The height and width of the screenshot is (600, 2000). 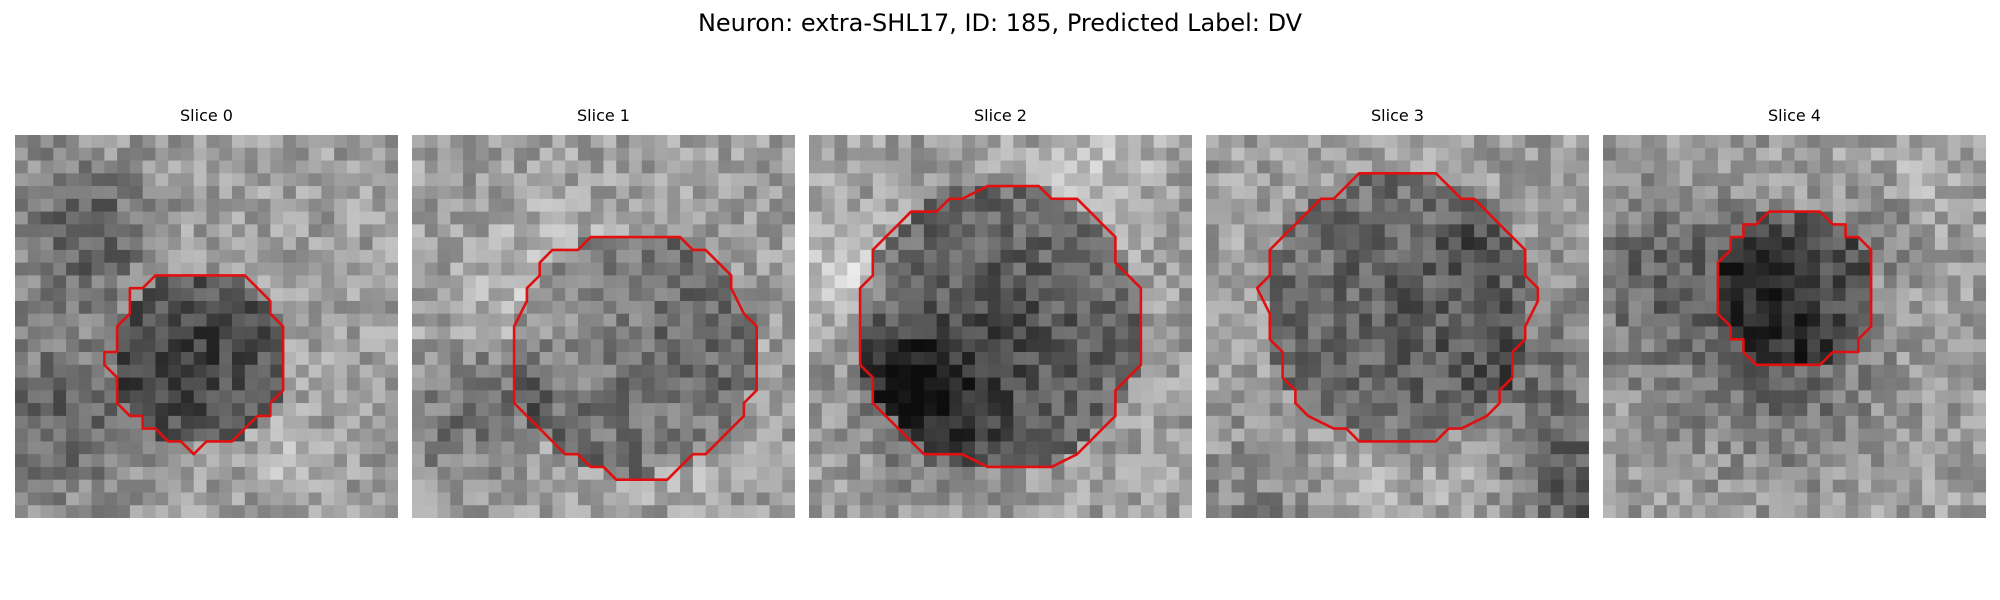 I want to click on slice-panel-2: Slice 2, so click(x=1000, y=312).